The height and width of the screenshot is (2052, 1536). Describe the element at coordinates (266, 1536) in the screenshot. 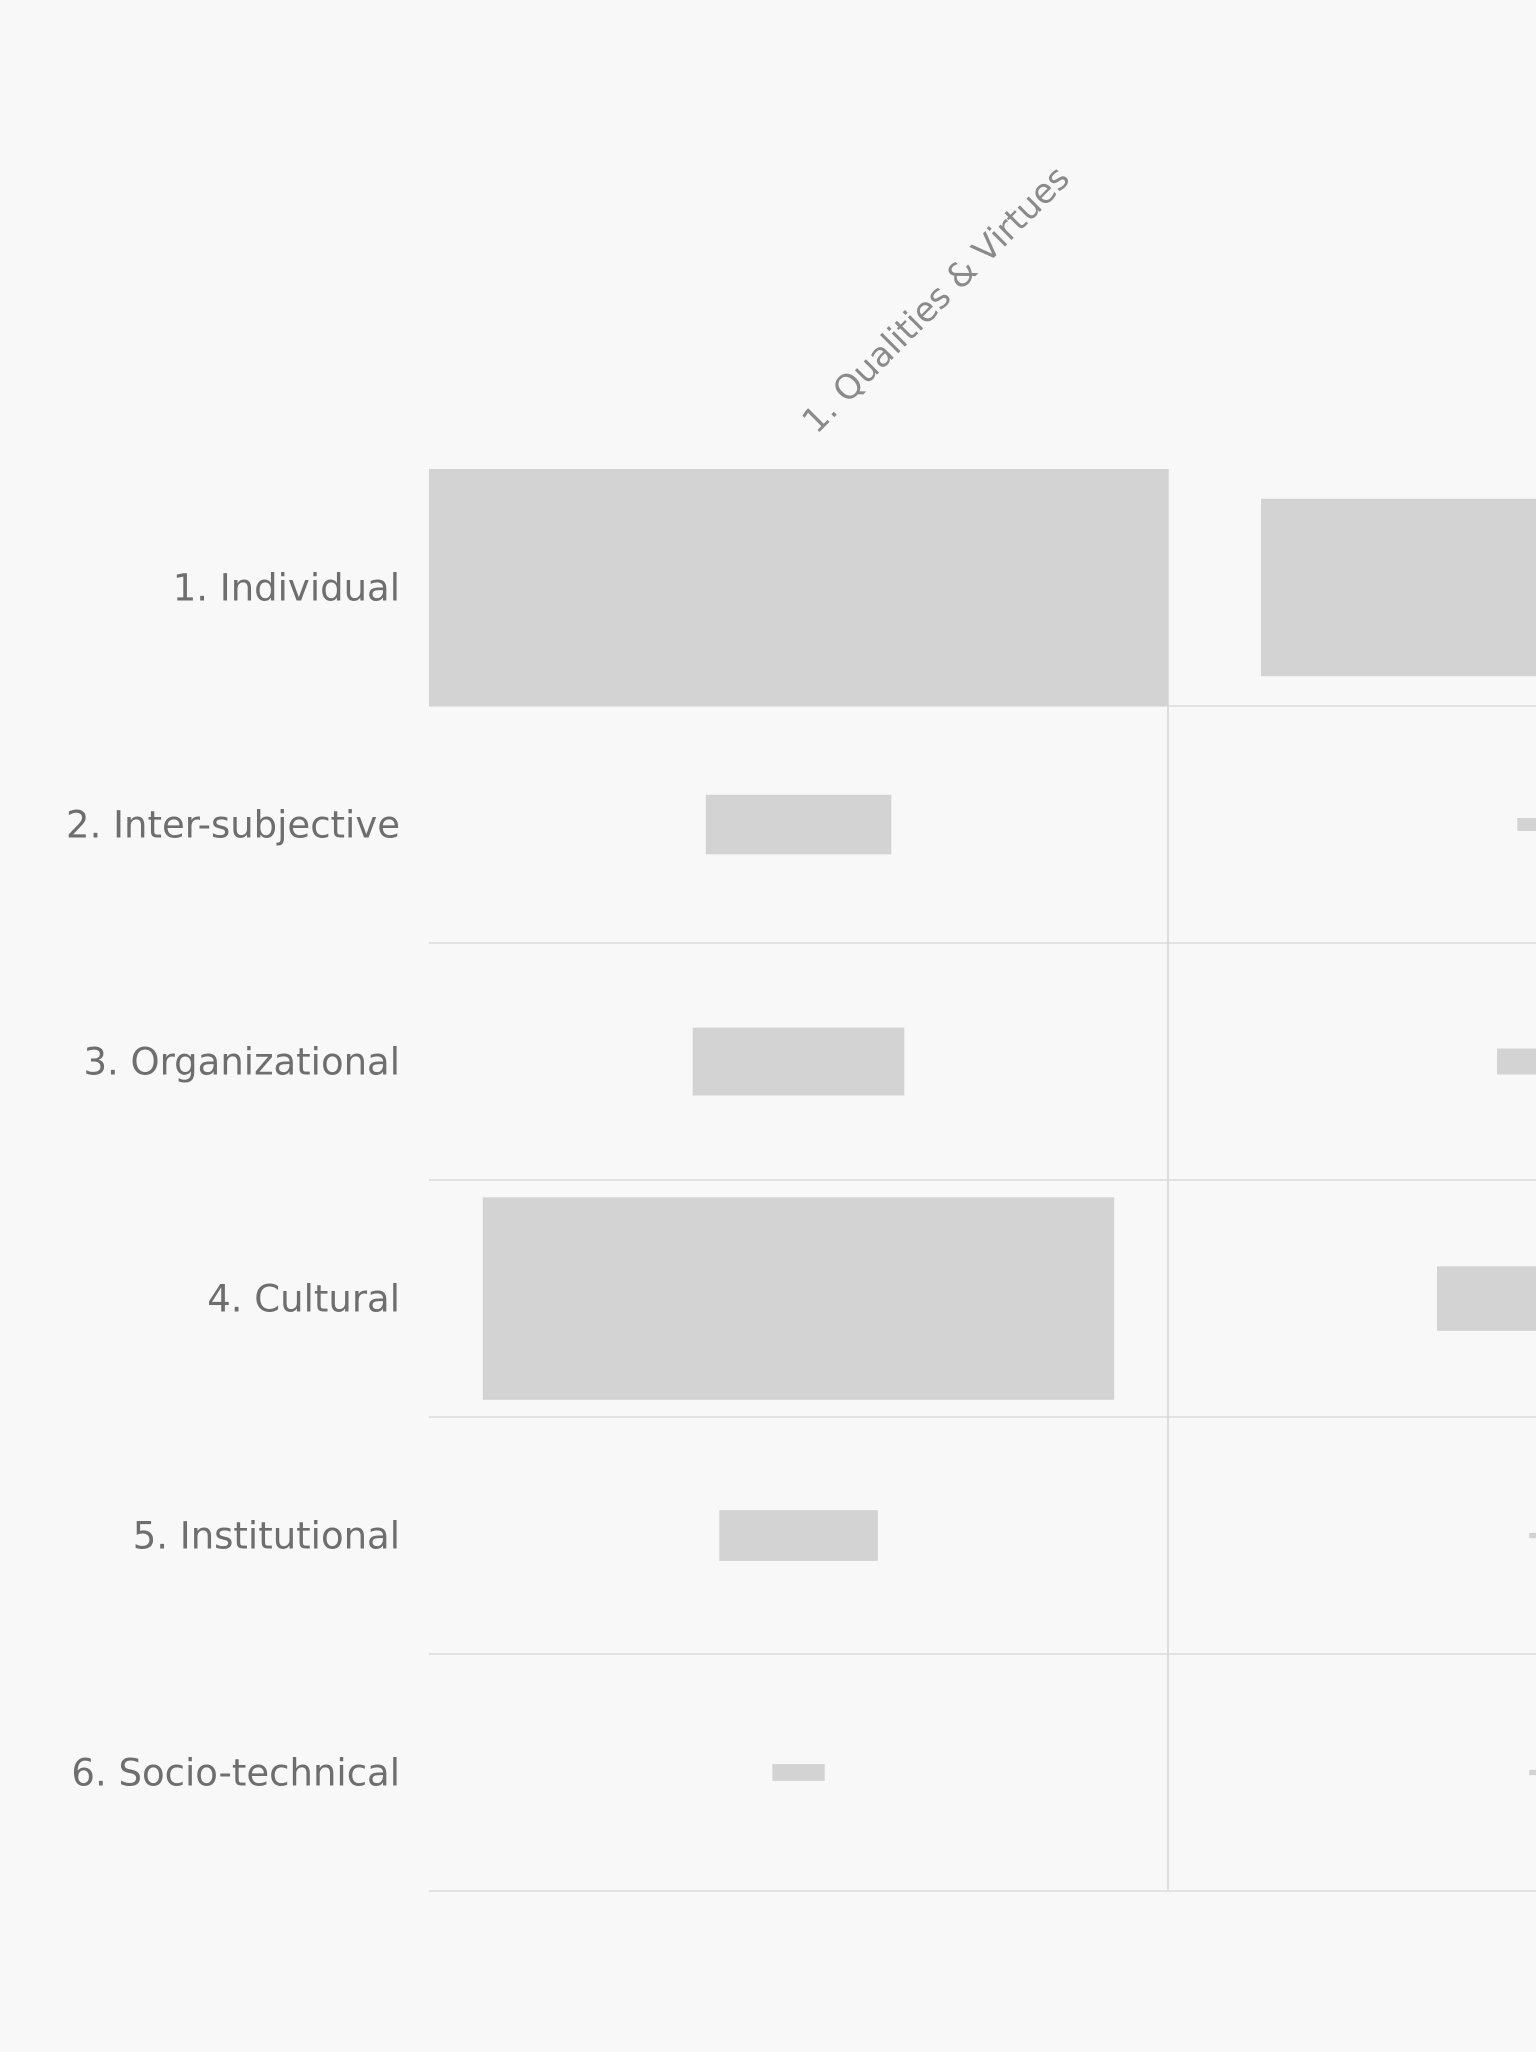

I see `row-label: 5. Institutional` at that location.